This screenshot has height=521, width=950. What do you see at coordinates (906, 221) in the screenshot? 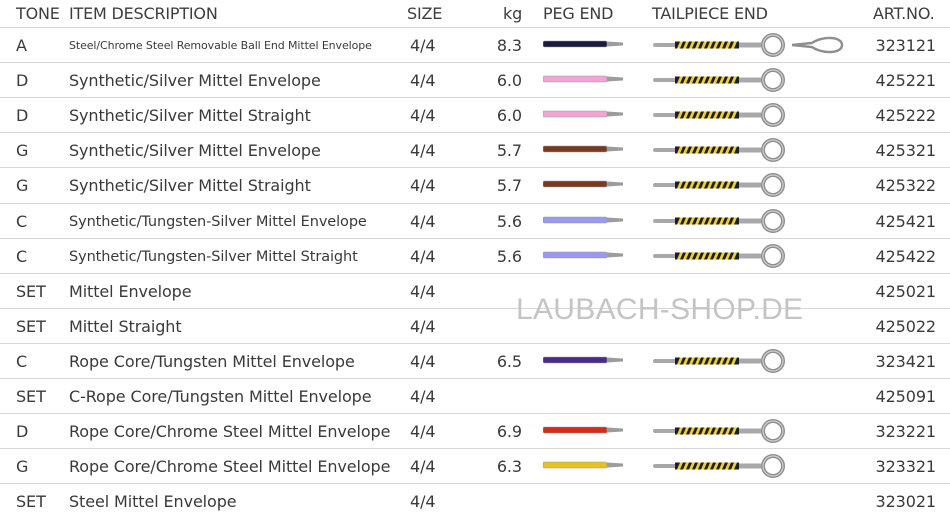
I see `article-number-cell: 425421` at bounding box center [906, 221].